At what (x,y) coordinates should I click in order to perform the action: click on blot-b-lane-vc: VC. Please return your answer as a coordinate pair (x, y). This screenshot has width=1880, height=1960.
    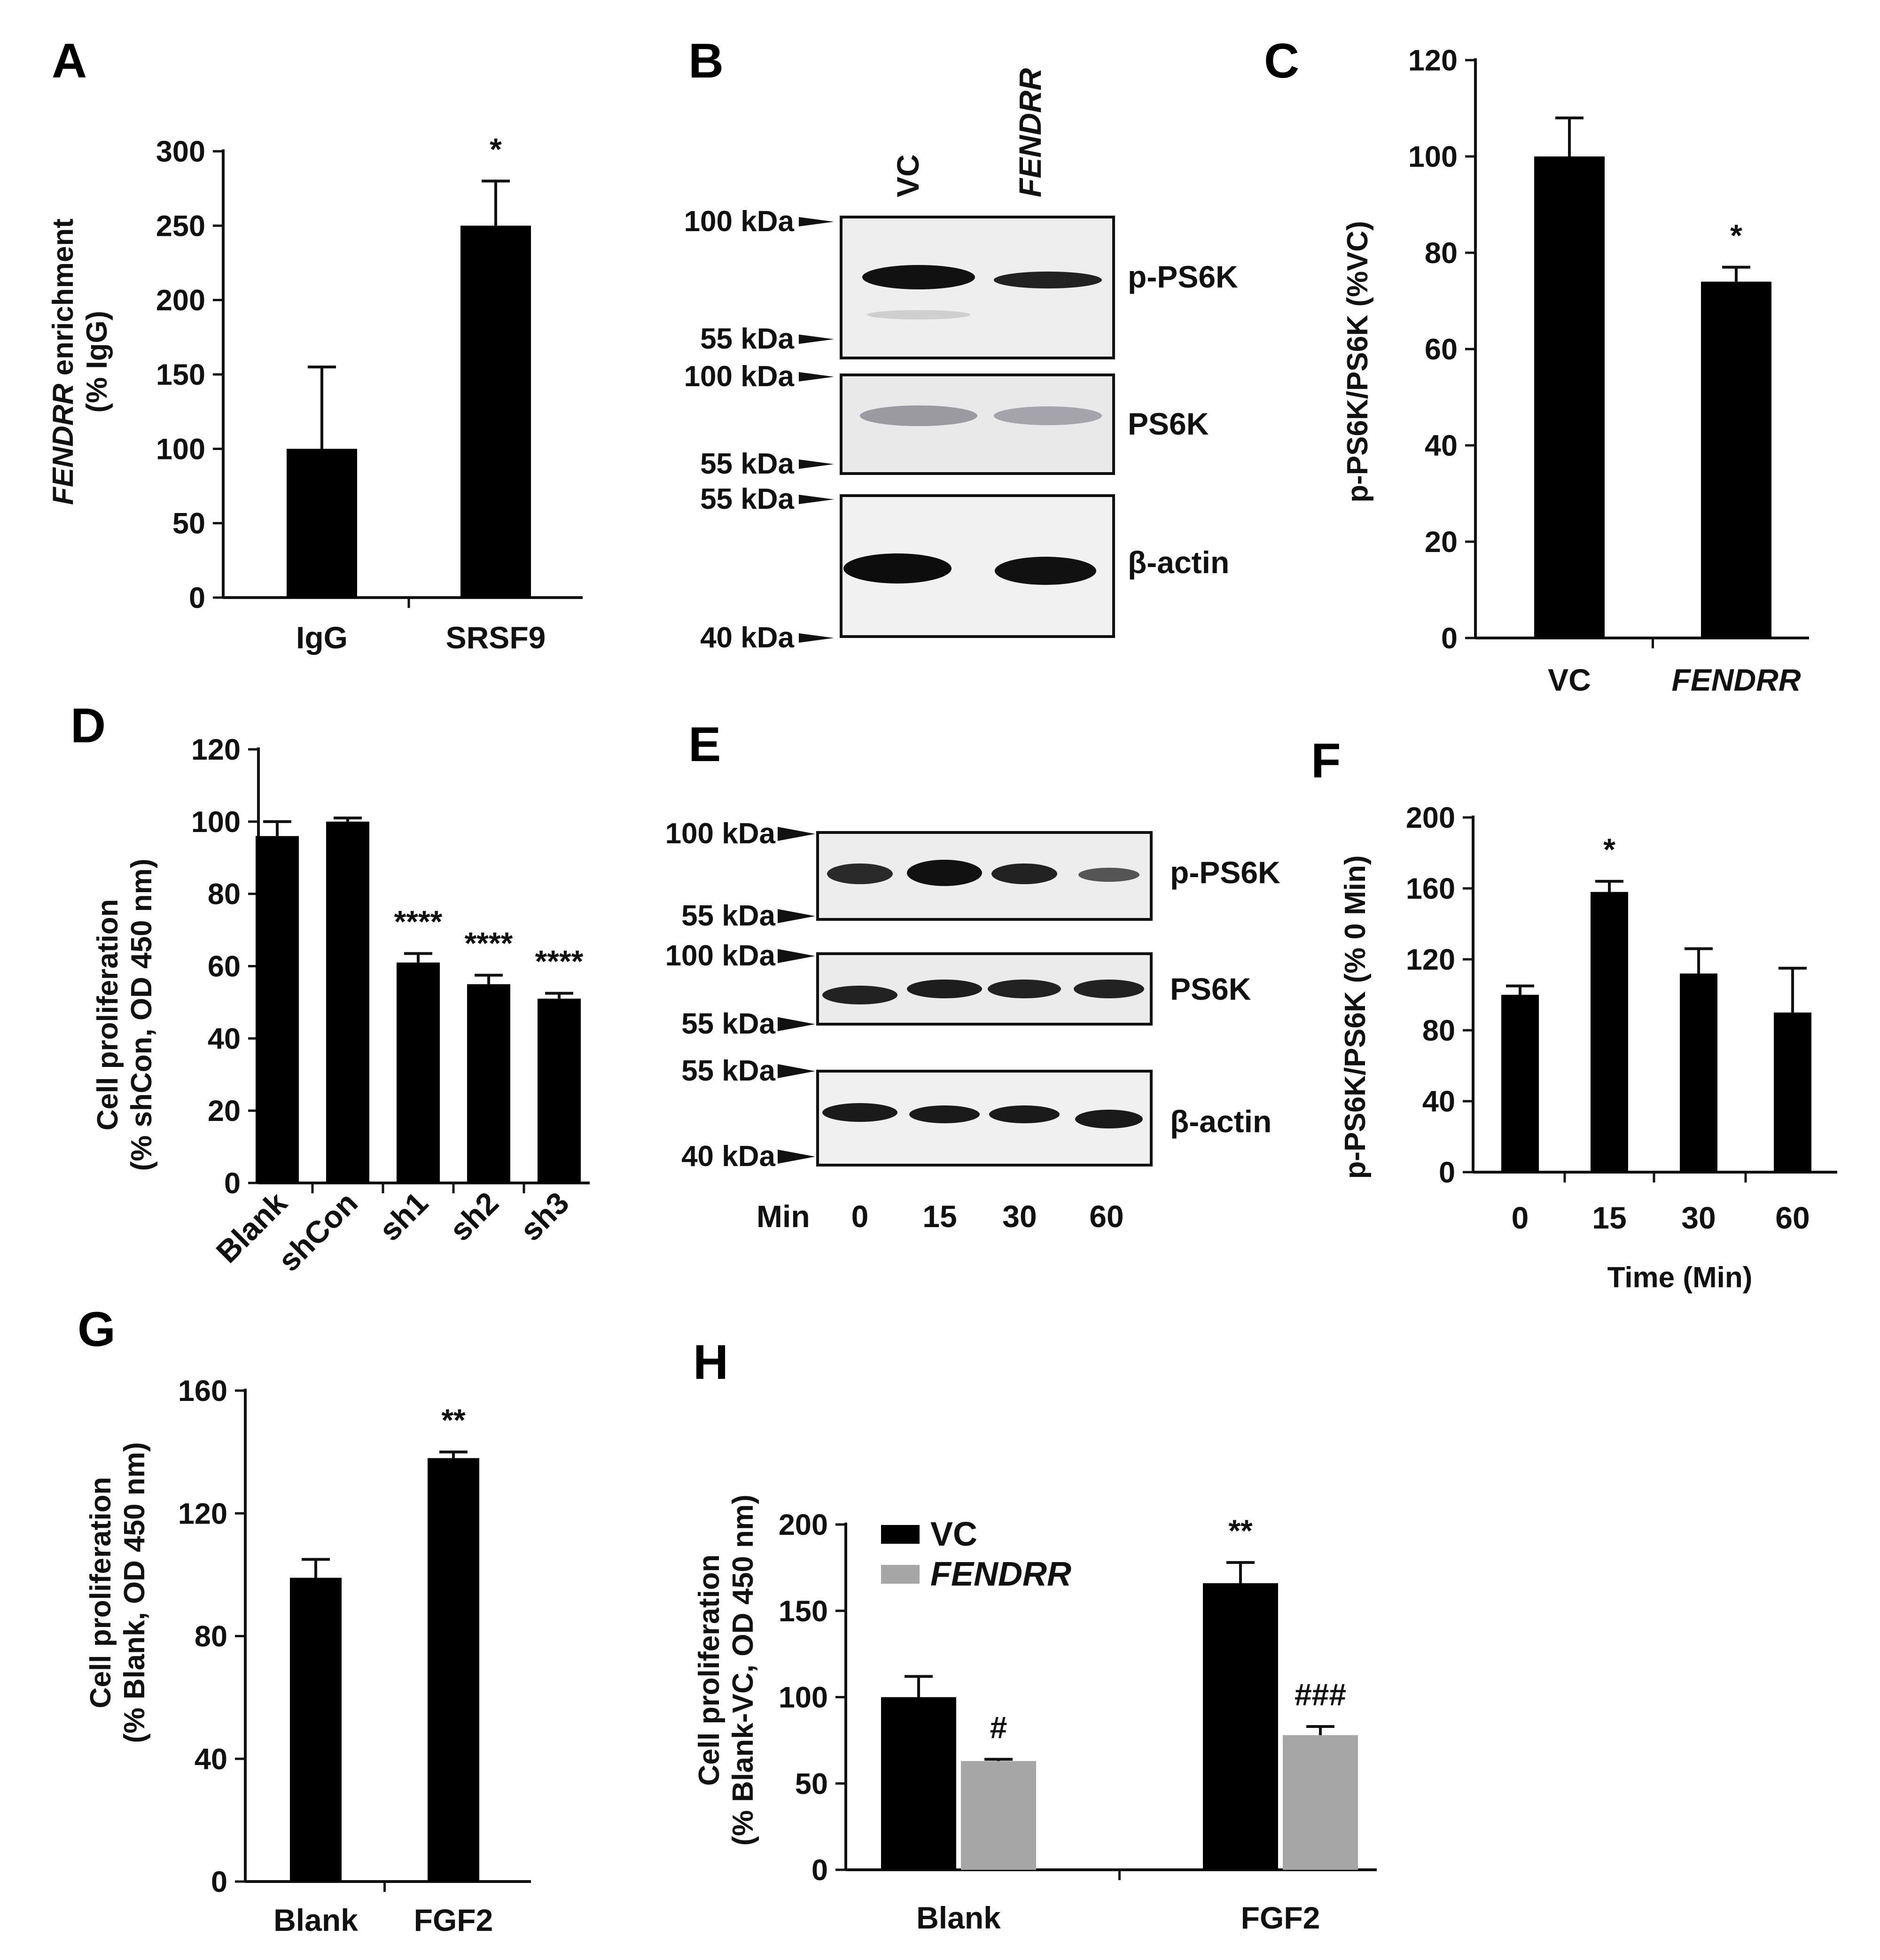
    Looking at the image, I should click on (907, 175).